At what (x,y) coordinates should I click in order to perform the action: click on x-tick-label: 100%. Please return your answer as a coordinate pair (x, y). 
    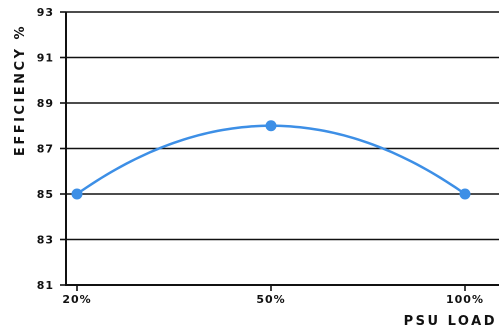
    Looking at the image, I should click on (465, 299).